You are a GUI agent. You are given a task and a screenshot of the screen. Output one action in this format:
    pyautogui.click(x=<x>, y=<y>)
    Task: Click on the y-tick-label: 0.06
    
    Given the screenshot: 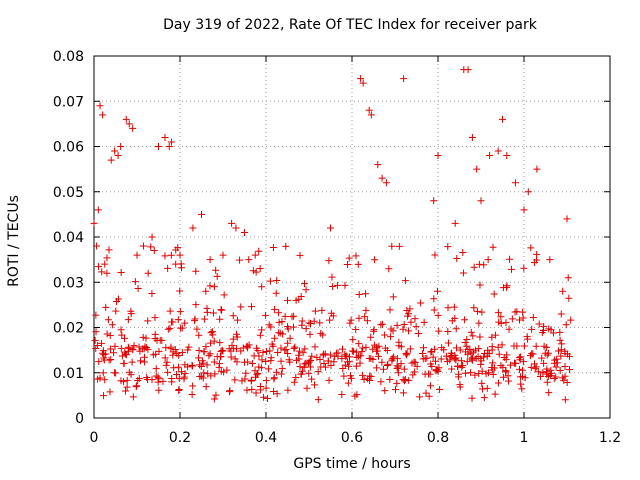 What is the action you would take?
    pyautogui.click(x=68, y=148)
    